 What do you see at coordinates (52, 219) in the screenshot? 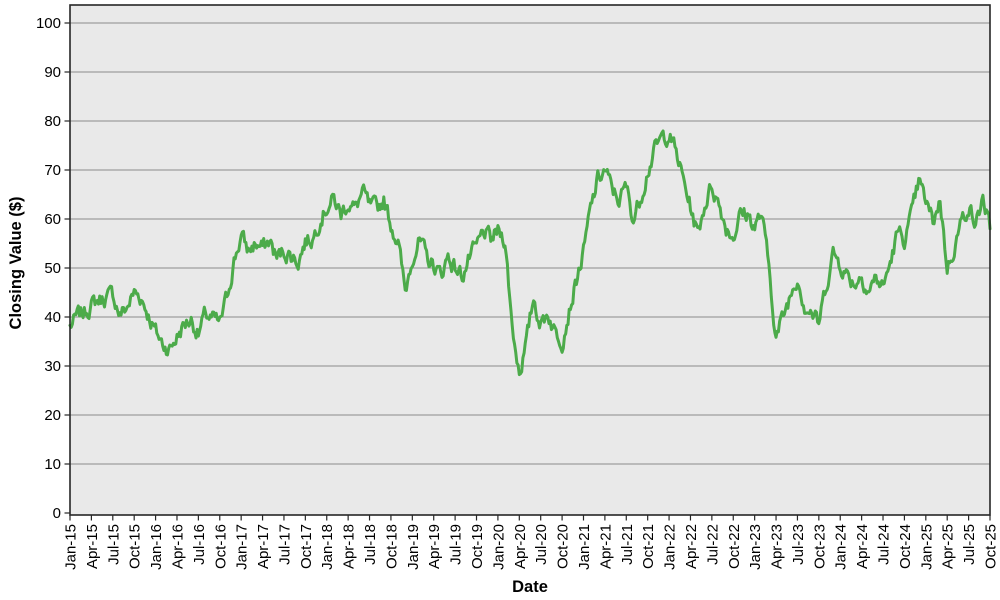
I see `y-axis-tick-label: 60` at bounding box center [52, 219].